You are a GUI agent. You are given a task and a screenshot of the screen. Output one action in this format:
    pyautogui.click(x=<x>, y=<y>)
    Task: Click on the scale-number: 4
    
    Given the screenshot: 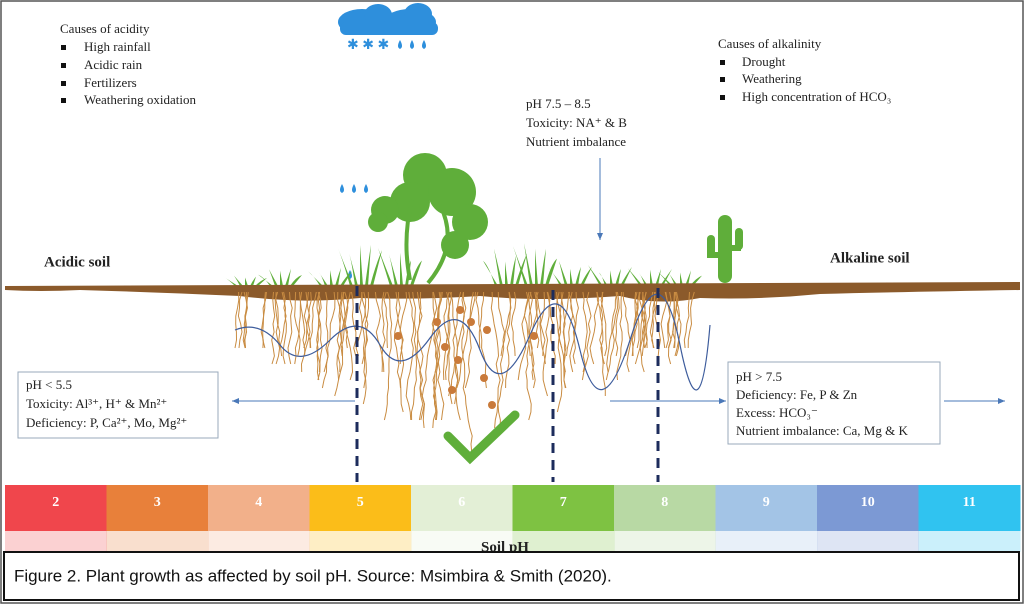 What is the action you would take?
    pyautogui.click(x=258, y=502)
    